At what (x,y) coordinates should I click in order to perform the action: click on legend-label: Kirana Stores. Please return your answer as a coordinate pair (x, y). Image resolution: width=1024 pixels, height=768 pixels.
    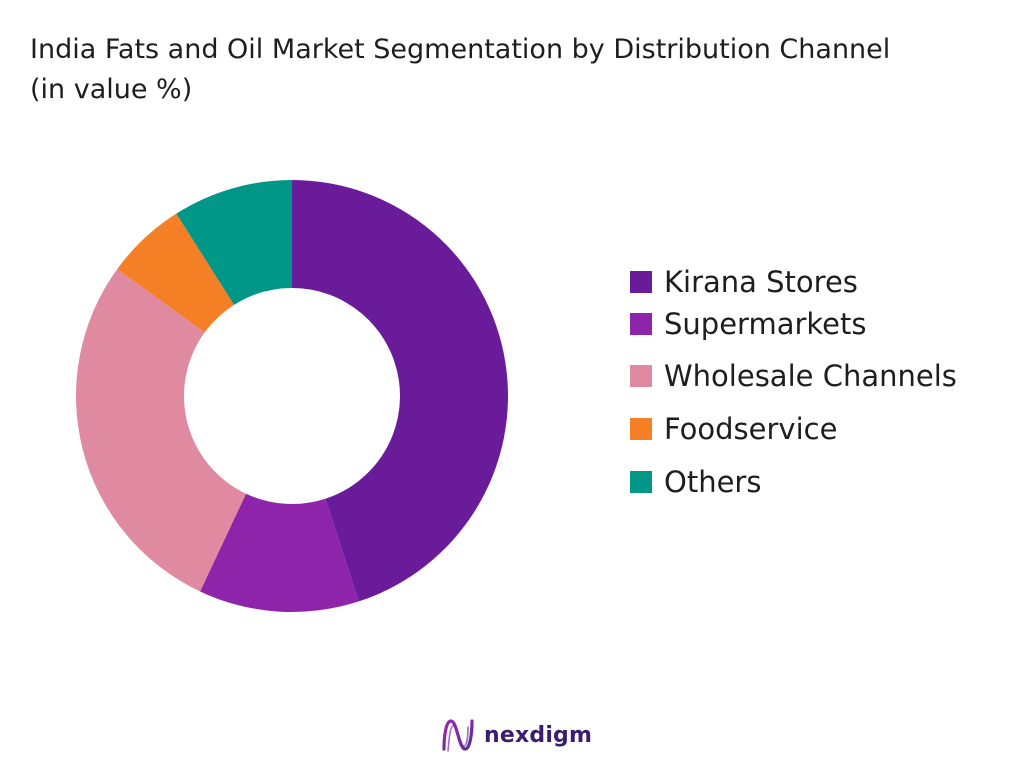
    Looking at the image, I should click on (761, 282).